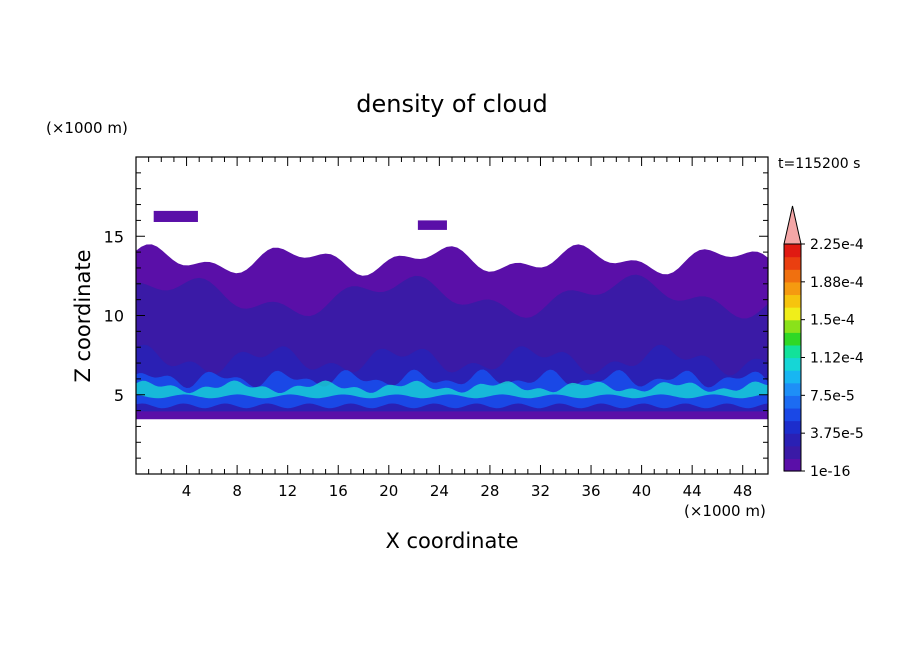  I want to click on colorbar-label: 1.5e-4, so click(832, 321).